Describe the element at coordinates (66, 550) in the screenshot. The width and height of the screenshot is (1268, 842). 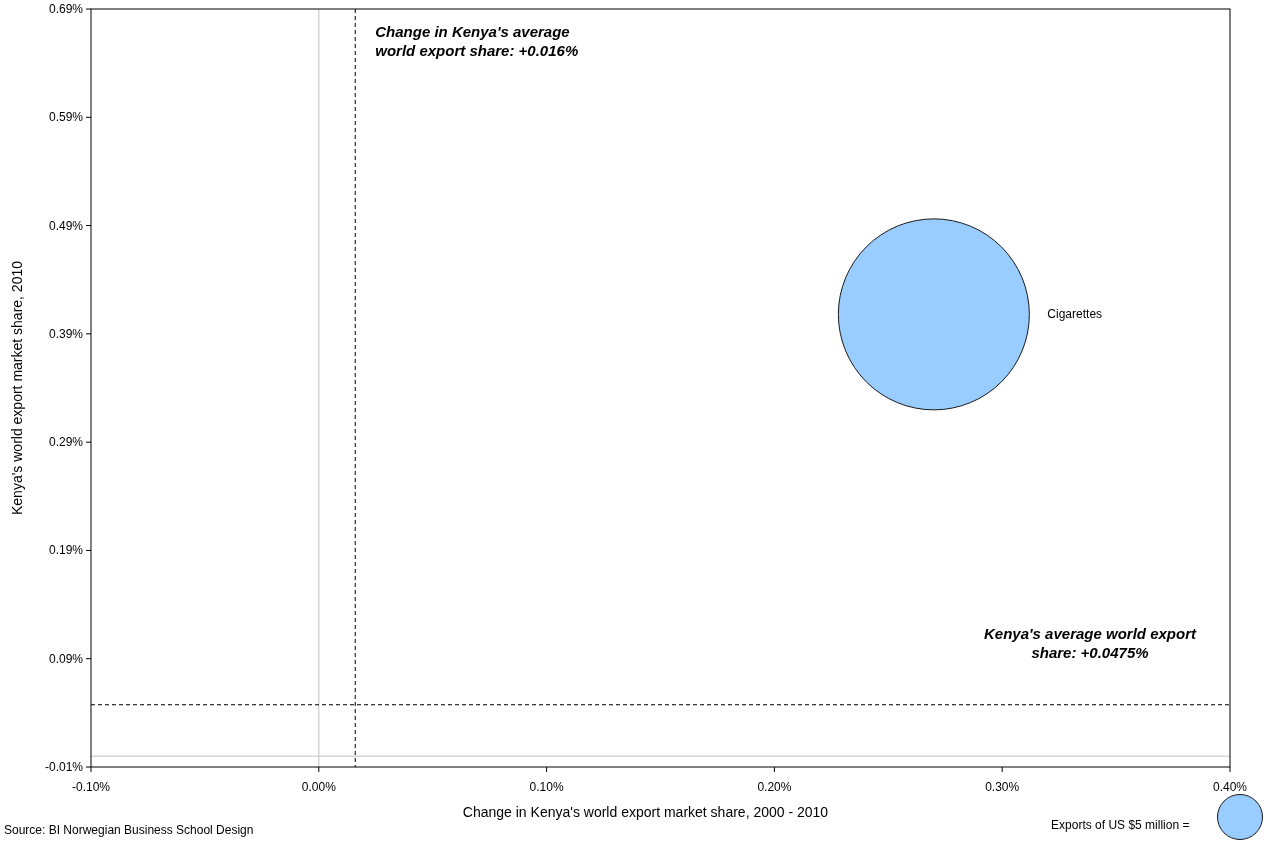
I see `y-tick-label: 0.19%` at that location.